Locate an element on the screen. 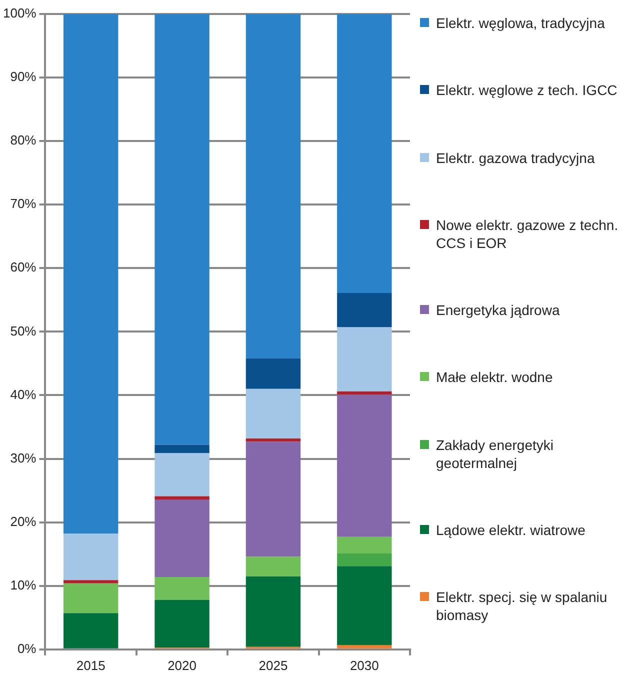 This screenshot has width=636, height=685. y-tick-label: 90% is located at coordinates (23, 76).